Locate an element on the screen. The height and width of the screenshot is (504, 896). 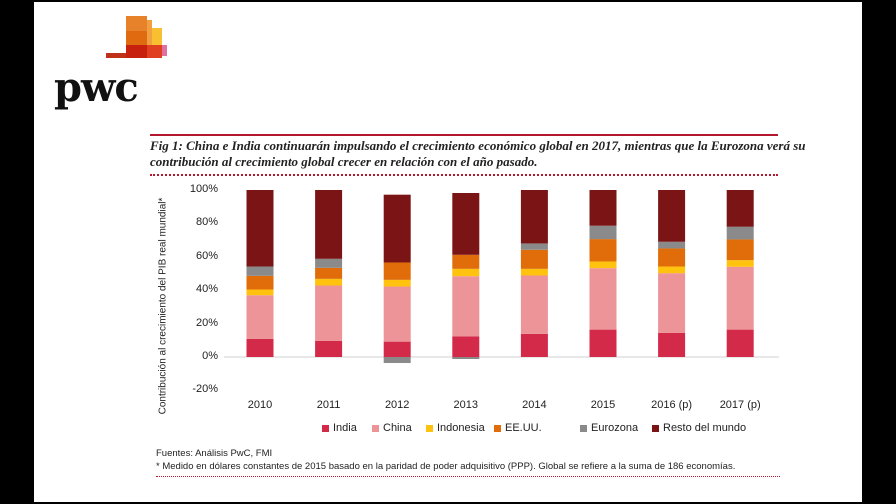
bar-segment-indonesia-2012 is located at coordinates (397, 283).